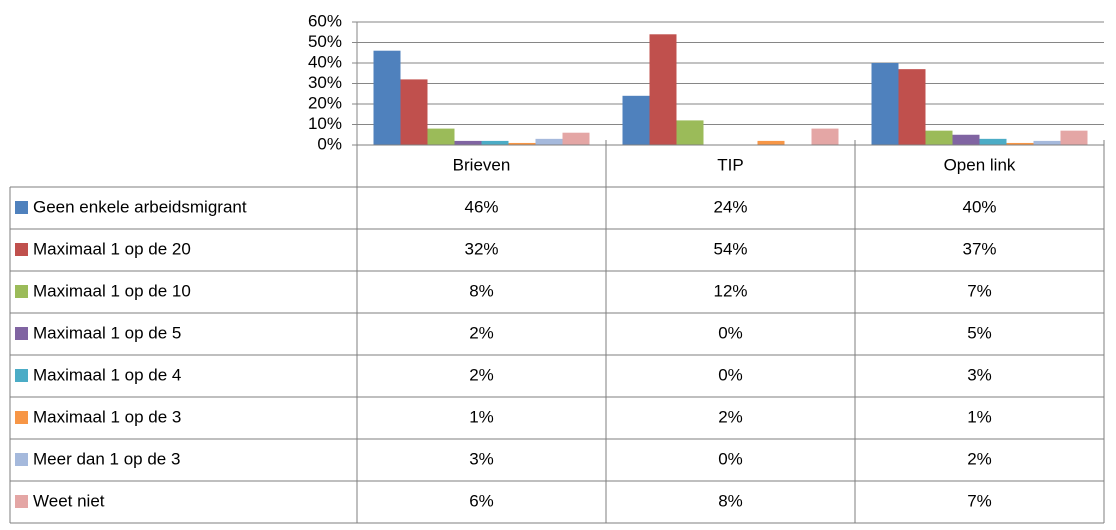 This screenshot has width=1116, height=530. What do you see at coordinates (140, 206) in the screenshot?
I see `legend-label: Geen enkele arbeidsmigrant` at bounding box center [140, 206].